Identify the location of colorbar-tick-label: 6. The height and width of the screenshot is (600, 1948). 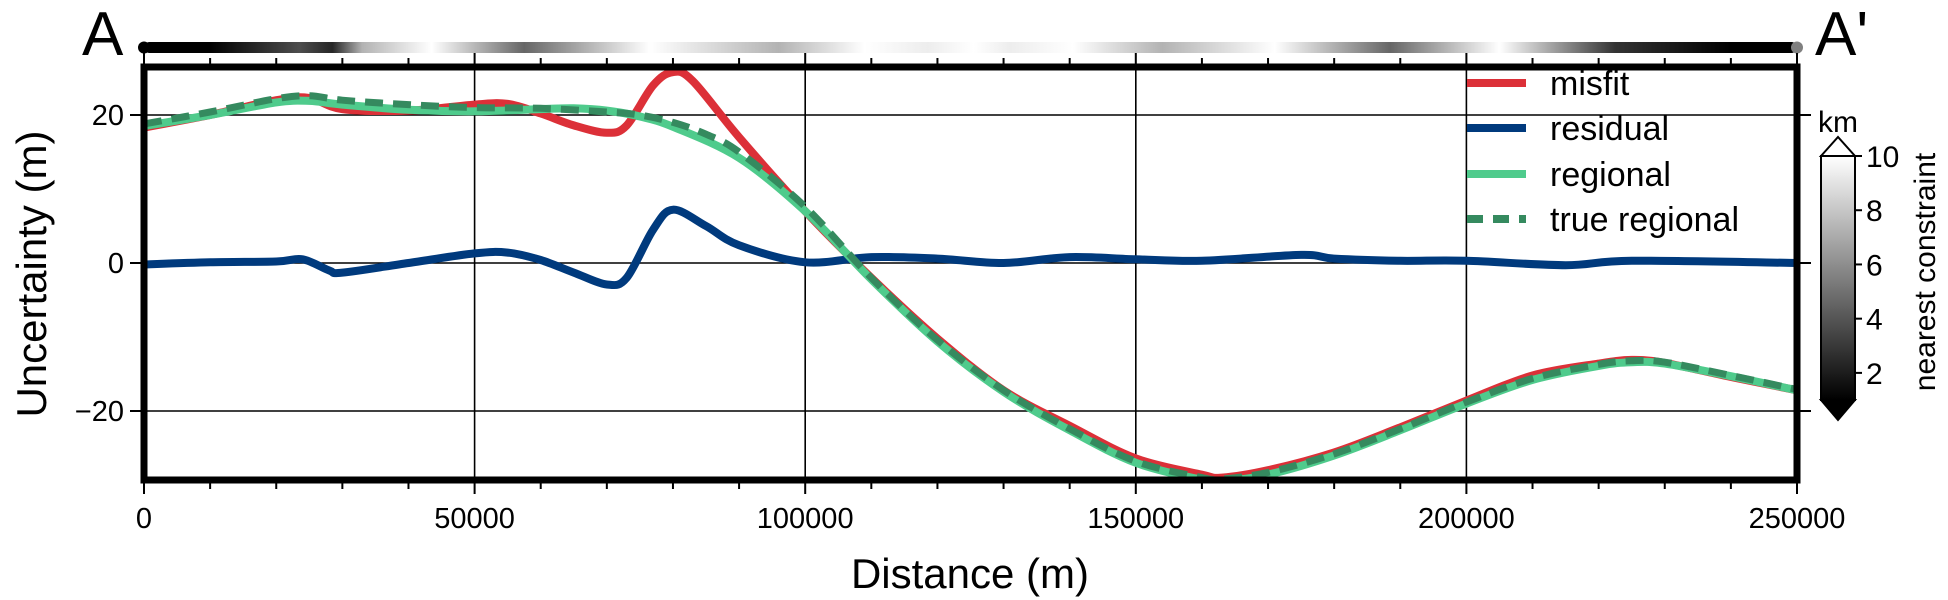
(1874, 265).